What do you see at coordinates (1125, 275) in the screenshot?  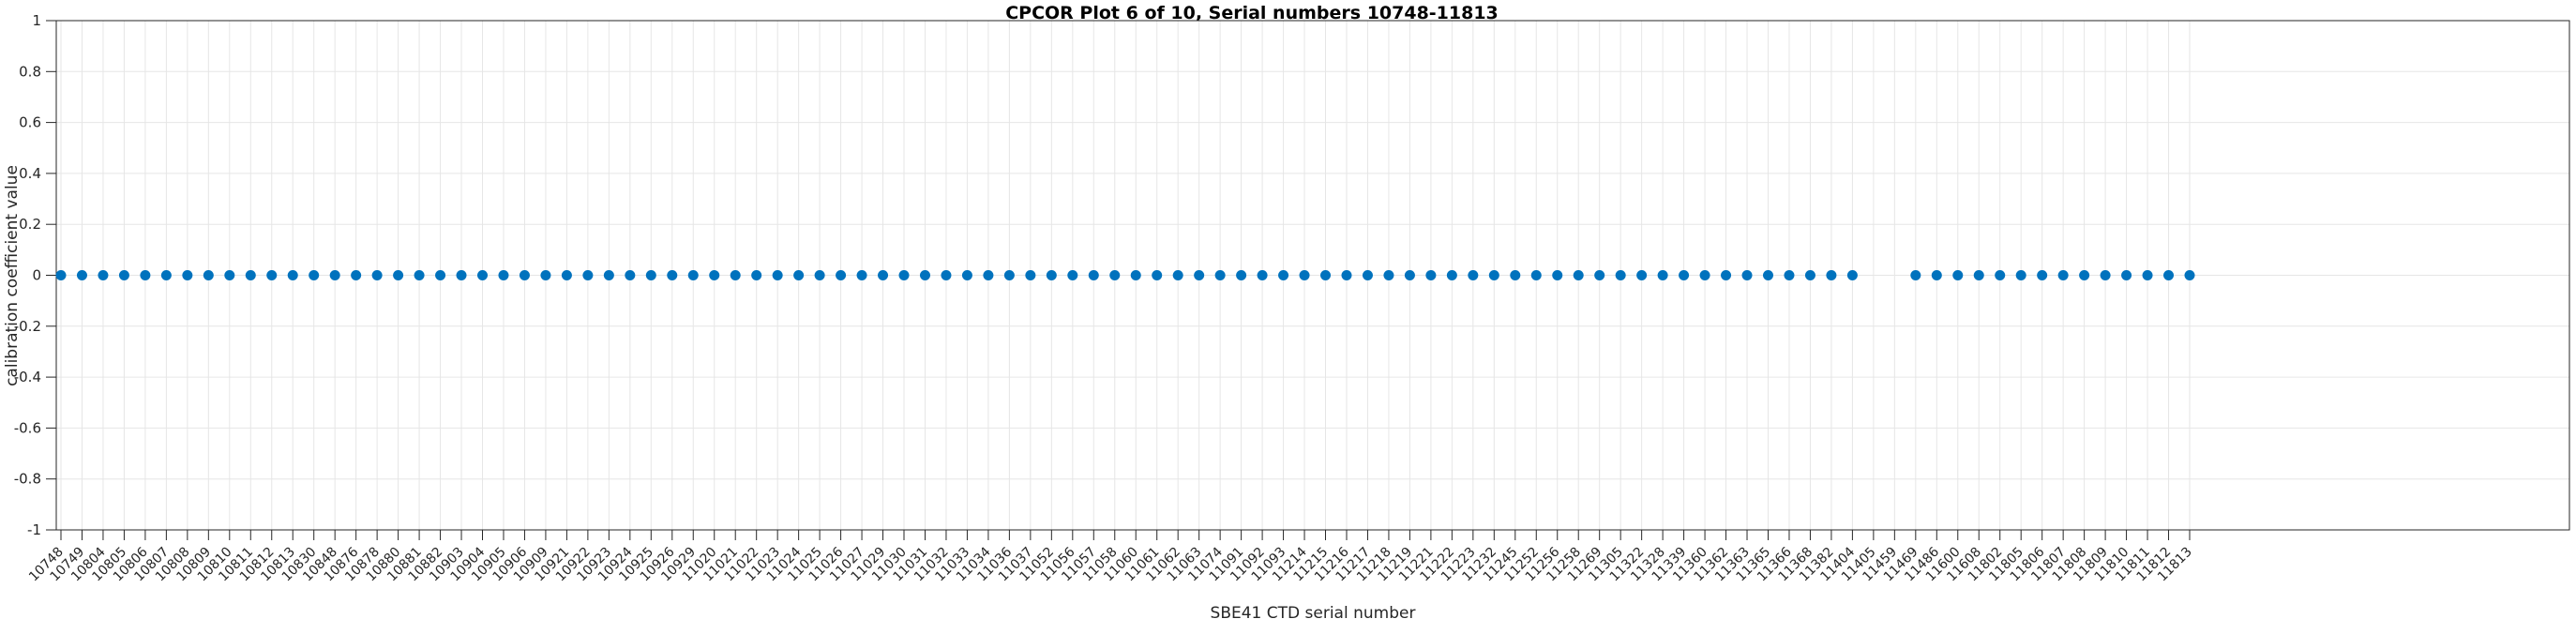 I see `data-points` at bounding box center [1125, 275].